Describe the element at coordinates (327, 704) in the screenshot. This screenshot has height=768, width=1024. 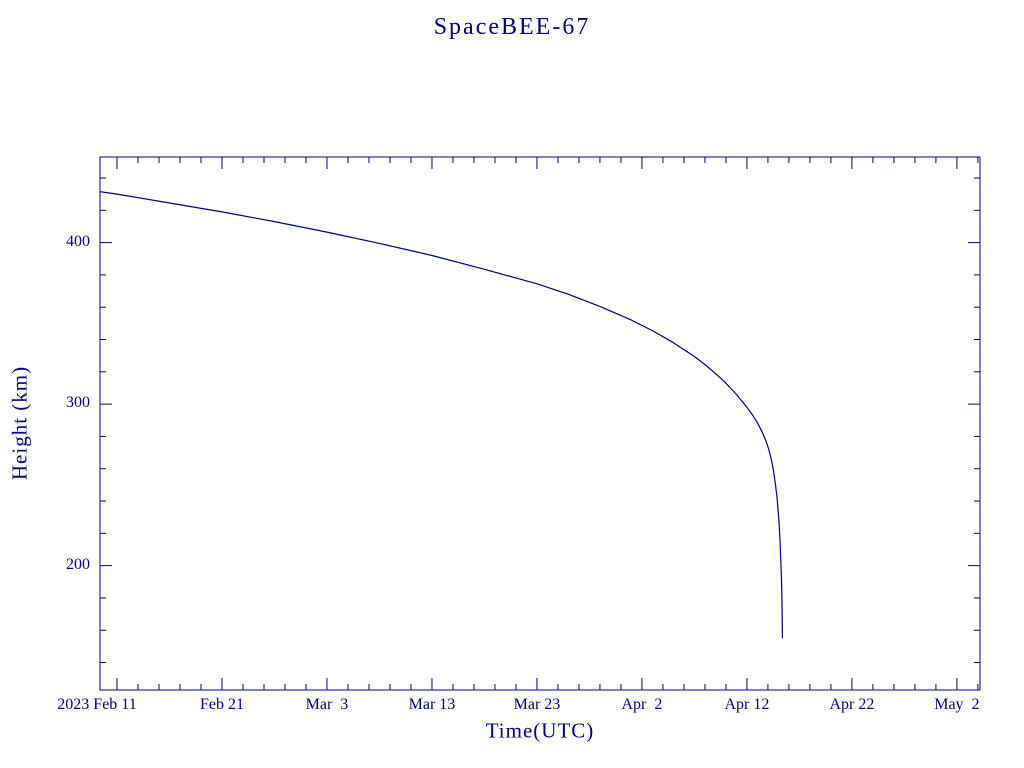
I see `x-tick-label: Mar 3` at that location.